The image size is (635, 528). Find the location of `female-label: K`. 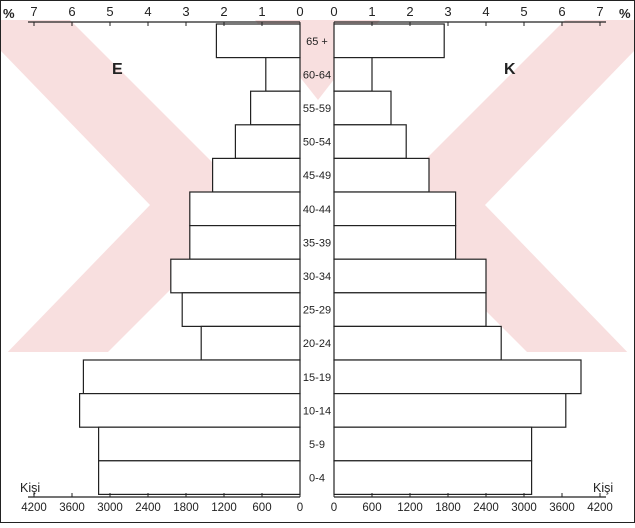

female-label: K is located at coordinates (510, 69).